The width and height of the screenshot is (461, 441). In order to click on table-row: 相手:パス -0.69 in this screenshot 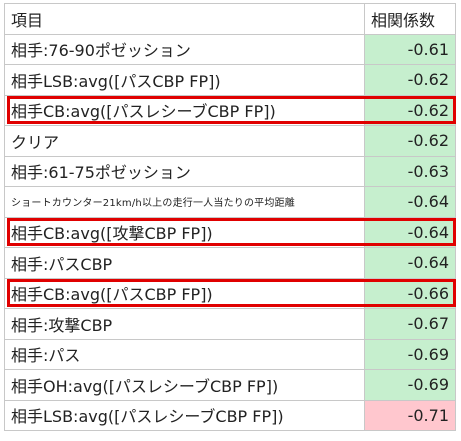, I will do `click(230, 354)`.